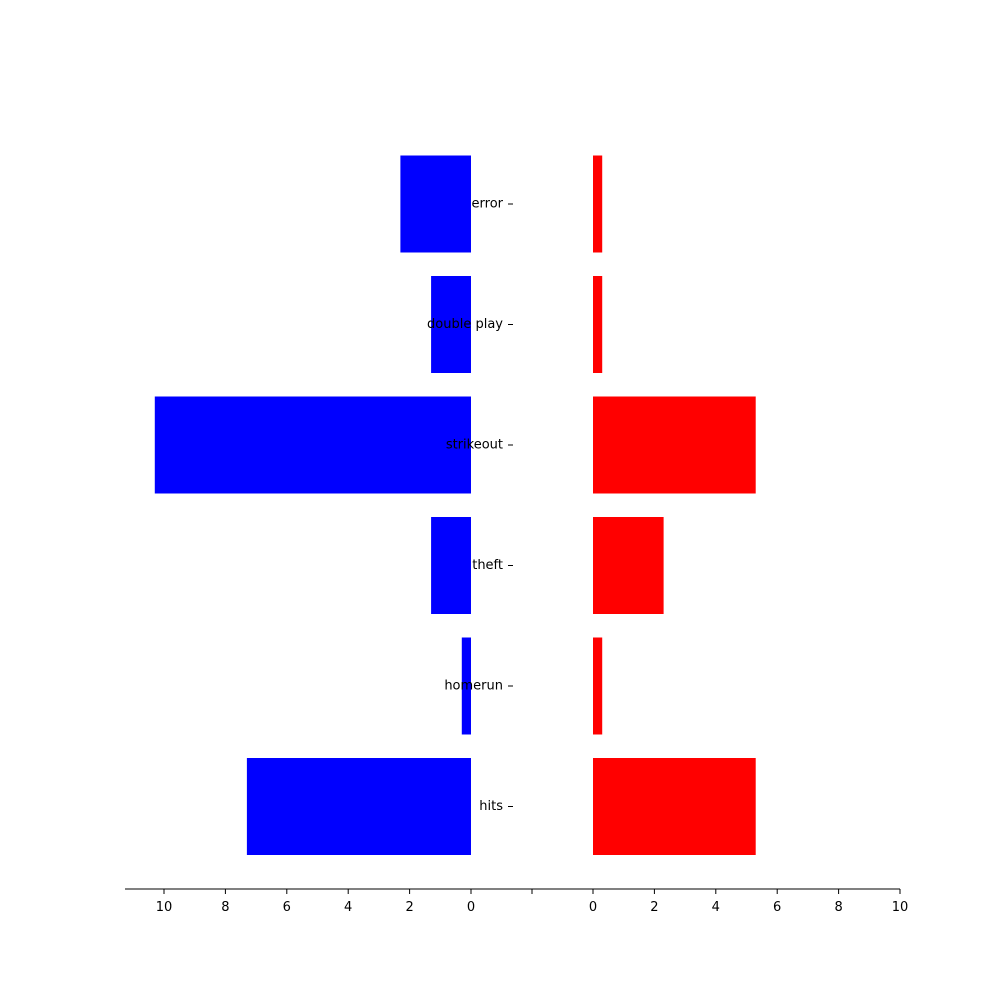 This screenshot has width=1000, height=1000. Describe the element at coordinates (674, 505) in the screenshot. I see `right-series-bars` at that location.